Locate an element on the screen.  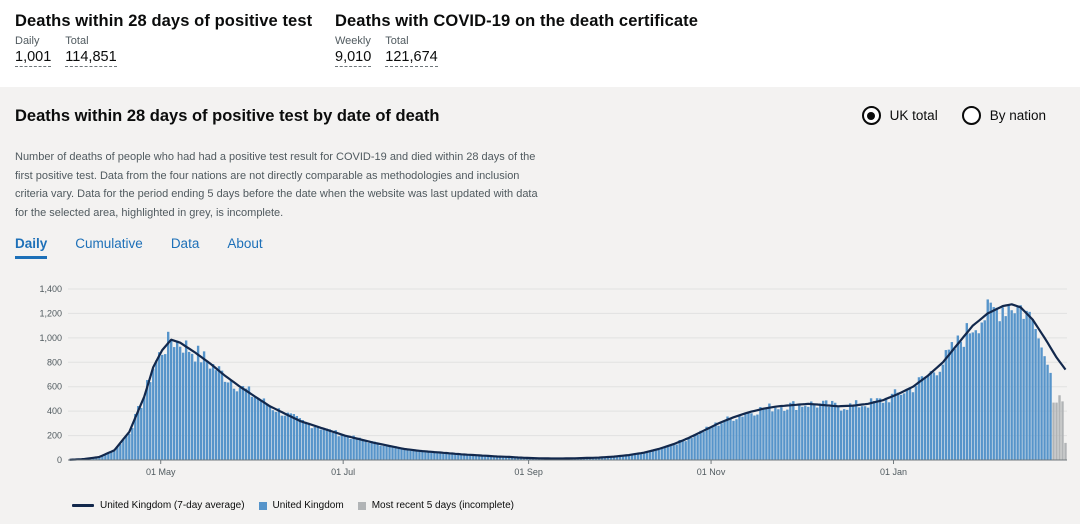
tab-about: About is located at coordinates (245, 243).